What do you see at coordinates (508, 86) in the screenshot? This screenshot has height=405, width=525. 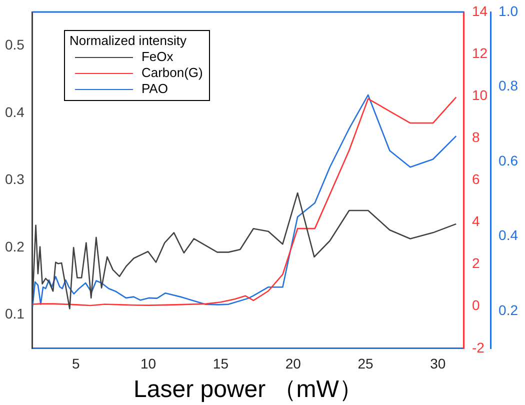 I see `y3-tick-label: 0.8` at bounding box center [508, 86].